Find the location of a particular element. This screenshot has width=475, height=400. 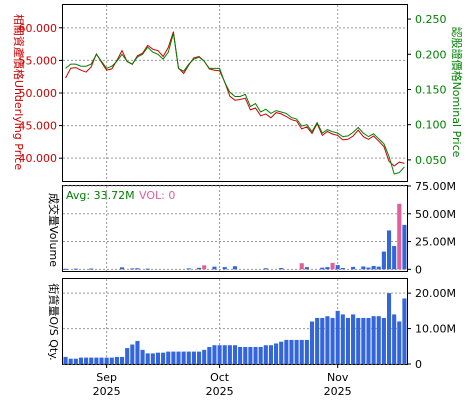

x-tick-year-label: 2025 is located at coordinates (220, 391).